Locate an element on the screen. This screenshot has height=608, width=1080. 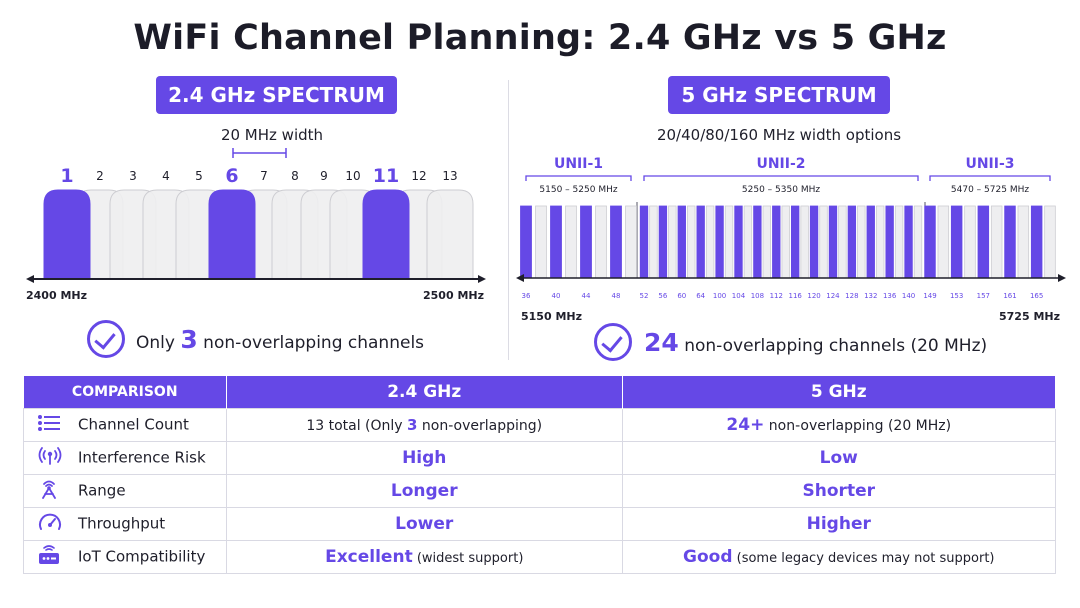
channel-label-52: 52 is located at coordinates (644, 296).